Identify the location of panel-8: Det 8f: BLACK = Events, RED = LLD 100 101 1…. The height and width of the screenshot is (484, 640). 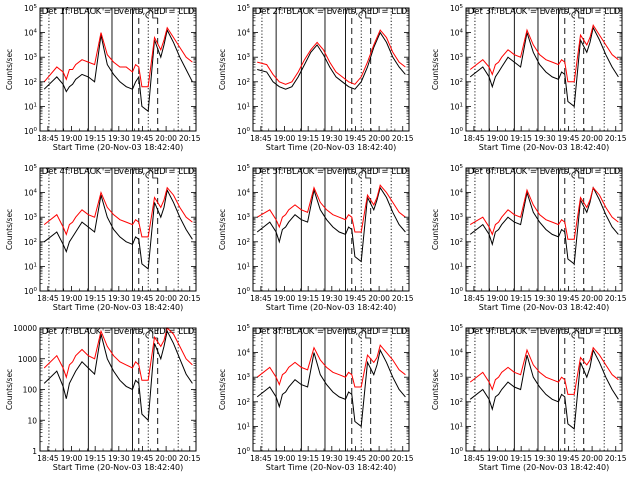
(316, 398).